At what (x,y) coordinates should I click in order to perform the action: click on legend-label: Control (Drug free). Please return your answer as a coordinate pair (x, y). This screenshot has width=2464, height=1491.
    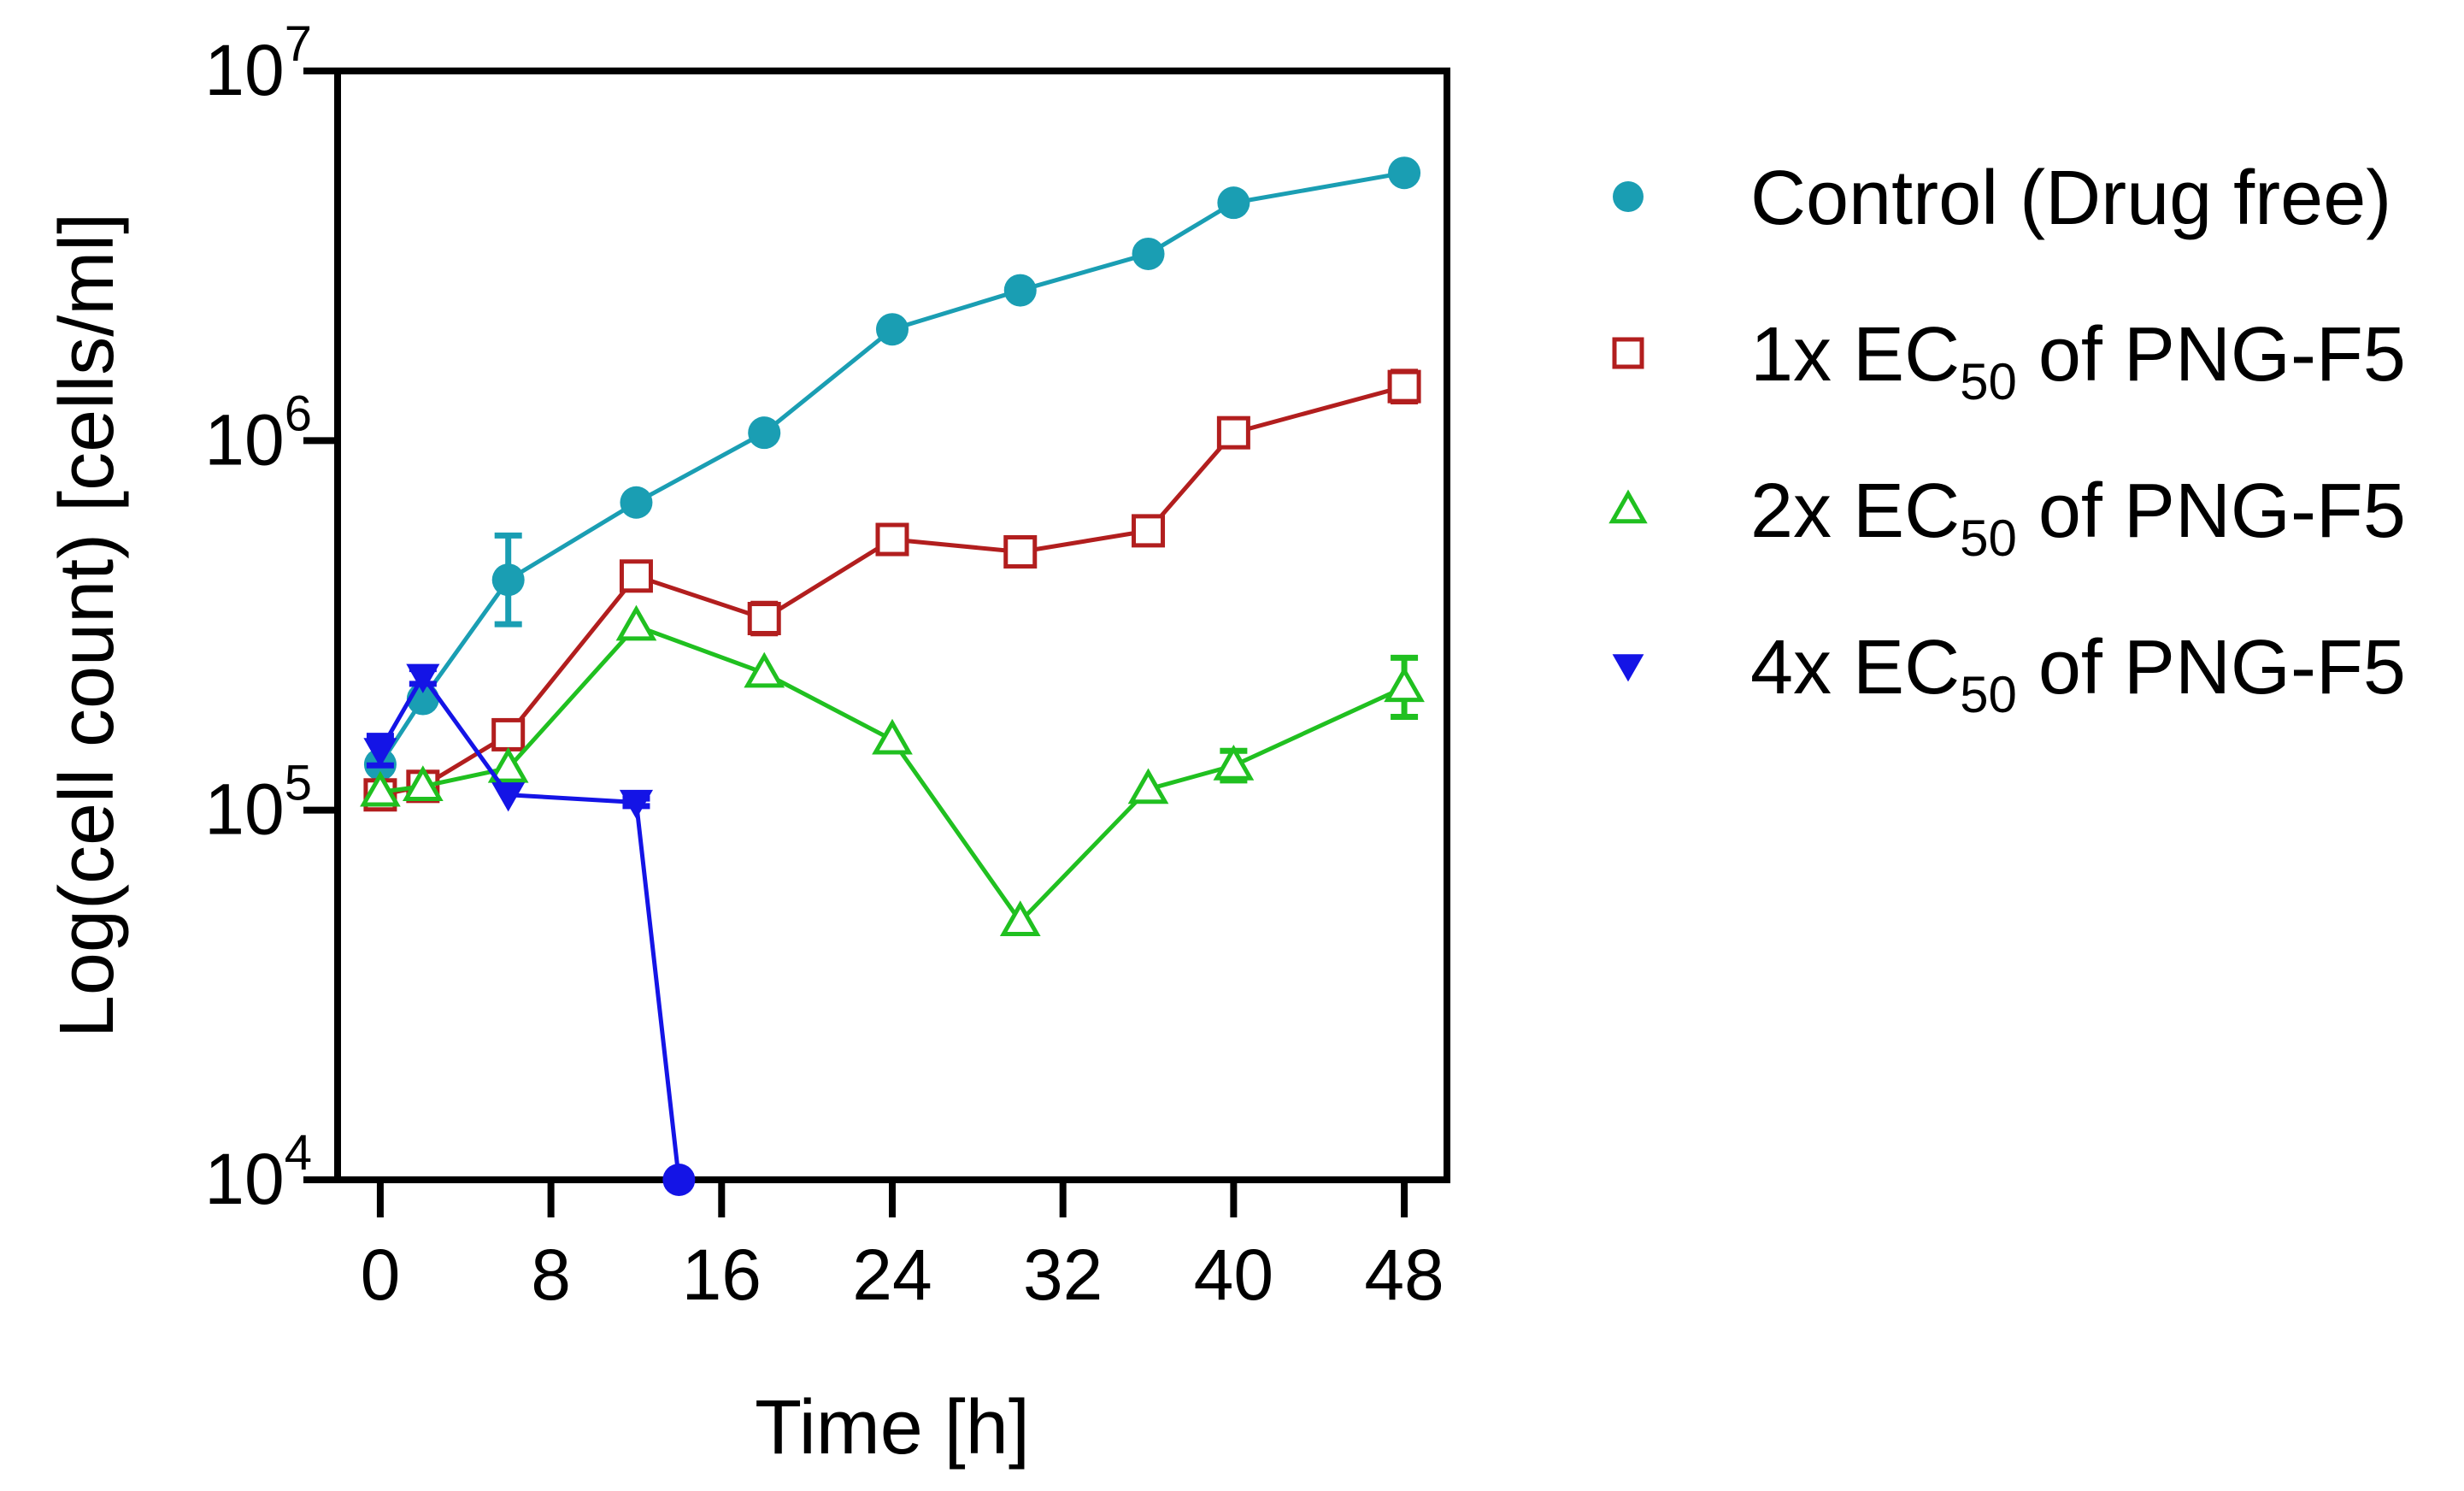
    Looking at the image, I should click on (2070, 199).